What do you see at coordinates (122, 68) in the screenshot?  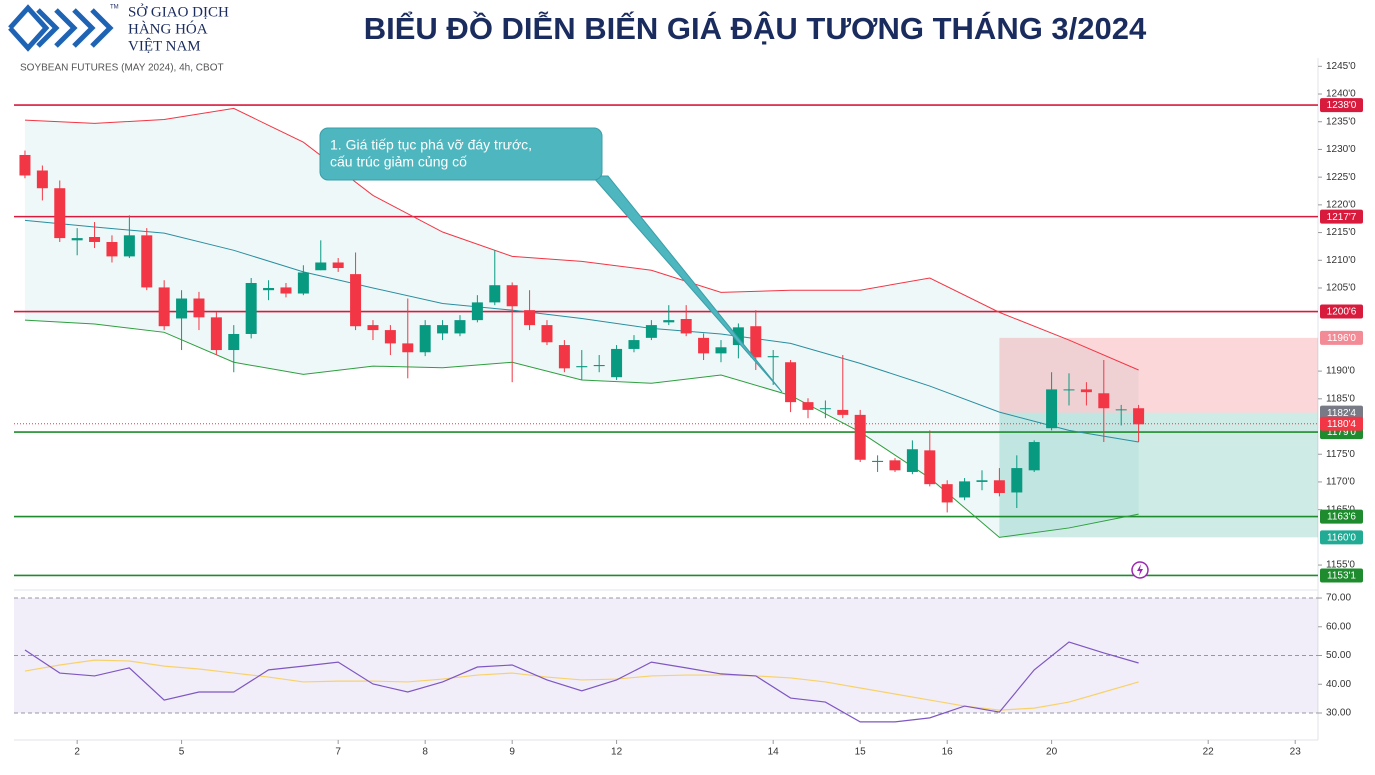 I see `chart-title: SOYBEAN FUTURES (MAY 2024), 4h, CBOT` at bounding box center [122, 68].